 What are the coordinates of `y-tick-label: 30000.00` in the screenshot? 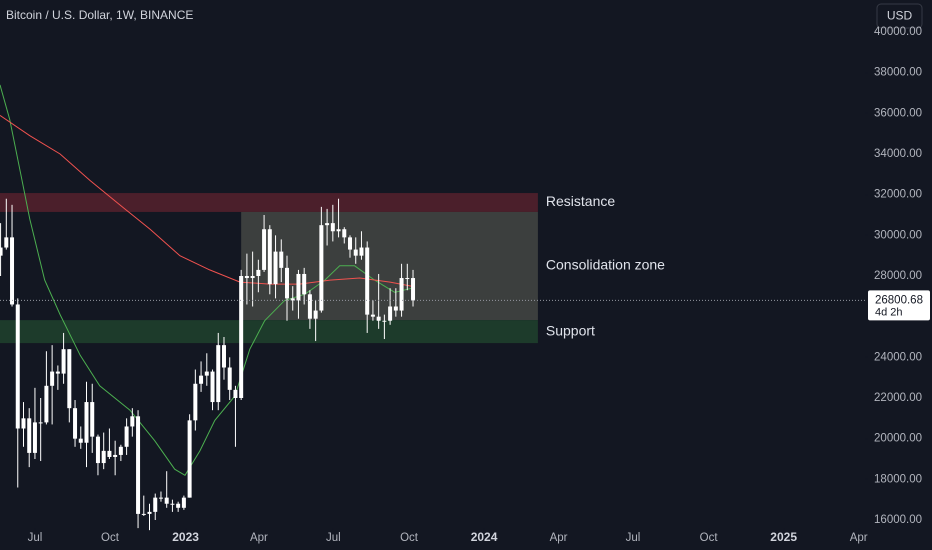 It's located at (898, 235).